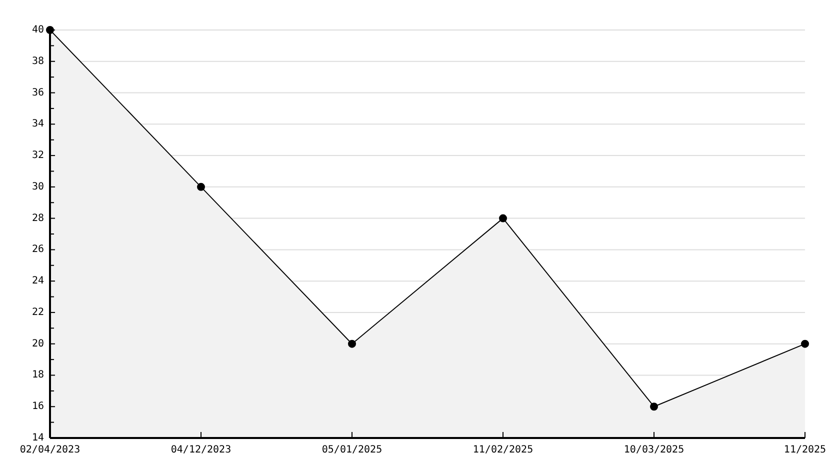 The width and height of the screenshot is (834, 468). Describe the element at coordinates (38, 406) in the screenshot. I see `y-tick-label: 16` at that location.